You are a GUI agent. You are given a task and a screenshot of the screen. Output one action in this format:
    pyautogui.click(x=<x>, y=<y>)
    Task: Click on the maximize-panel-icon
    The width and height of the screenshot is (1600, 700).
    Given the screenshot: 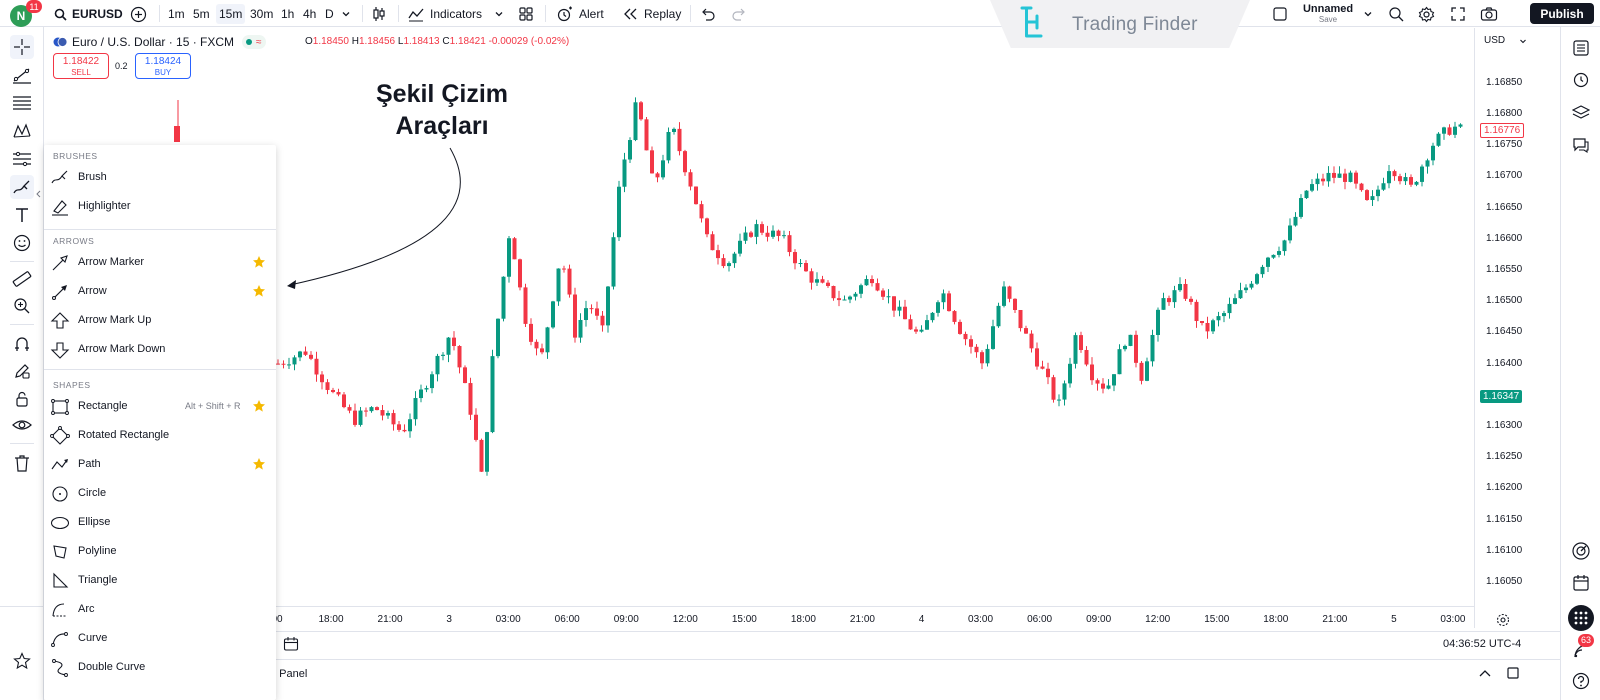 What is the action you would take?
    pyautogui.click(x=1513, y=673)
    